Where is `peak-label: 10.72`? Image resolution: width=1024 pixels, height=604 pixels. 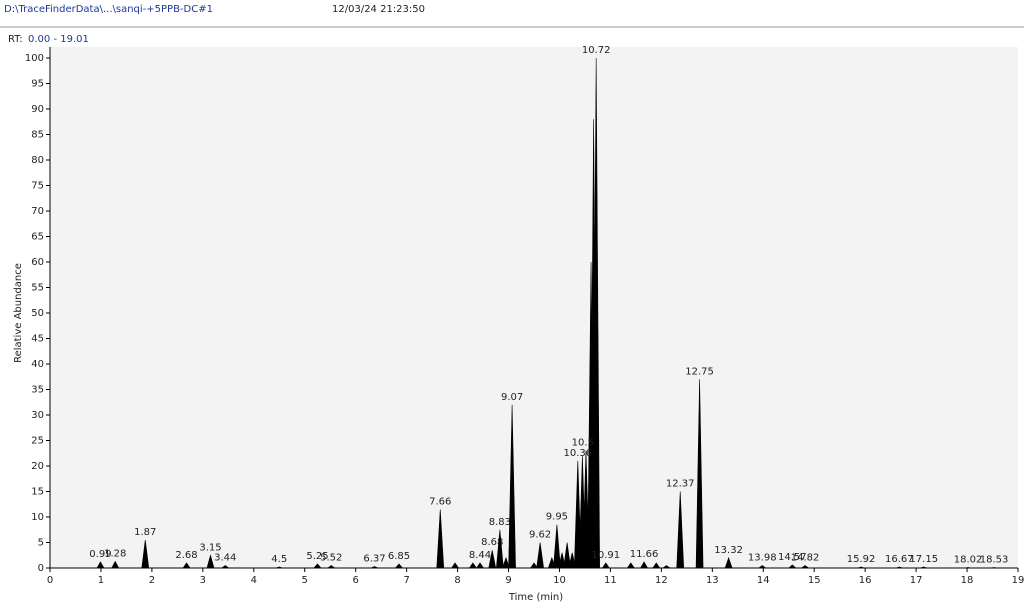
peak-label: 10.72 is located at coordinates (596, 50).